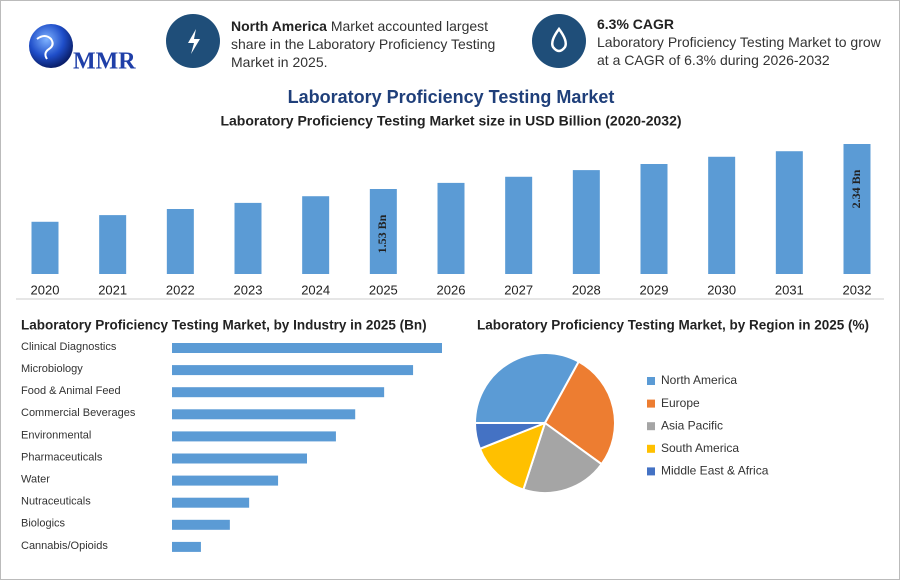 This screenshot has height=580, width=900. I want to click on x-tick-label: 2032, so click(857, 289).